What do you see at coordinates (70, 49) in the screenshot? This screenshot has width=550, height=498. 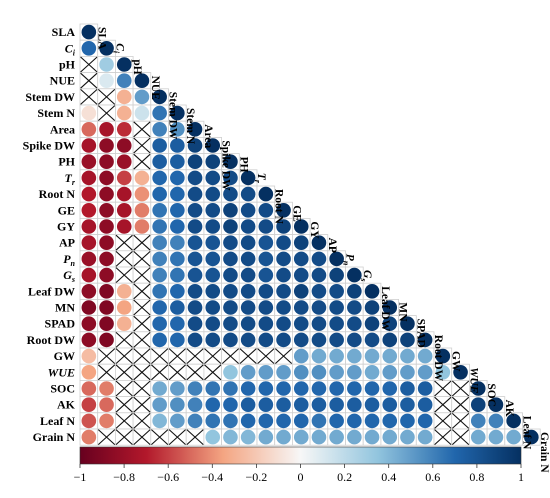 I see `row-label-ci: Ci` at bounding box center [70, 49].